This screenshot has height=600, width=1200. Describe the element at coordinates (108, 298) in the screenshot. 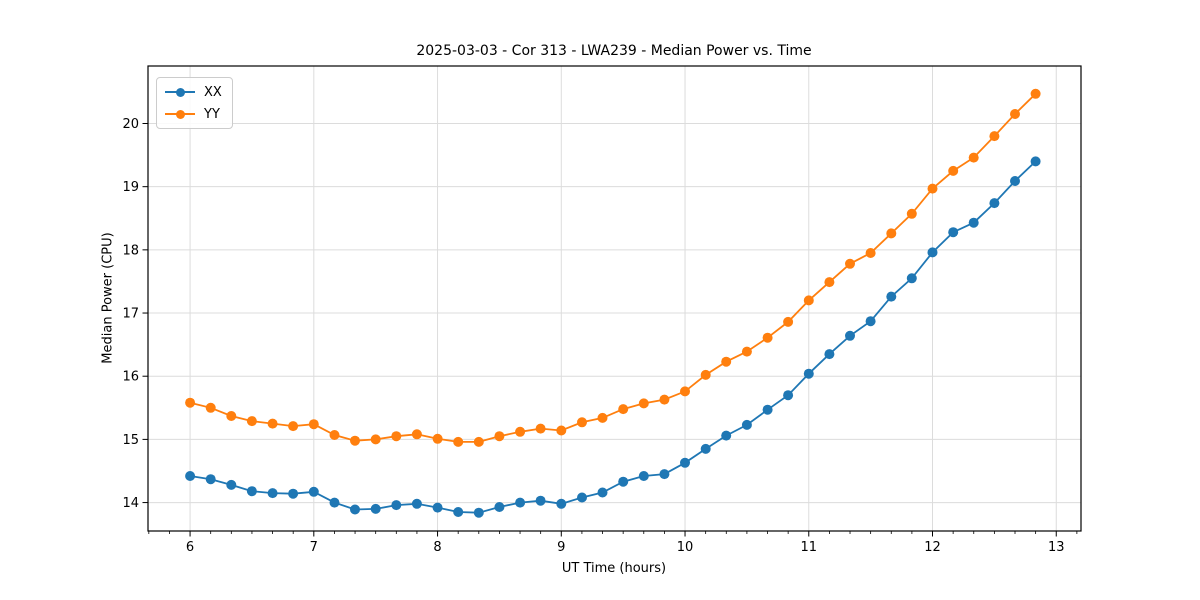

I see `y-axis-label: Median Power (CPU)` at that location.